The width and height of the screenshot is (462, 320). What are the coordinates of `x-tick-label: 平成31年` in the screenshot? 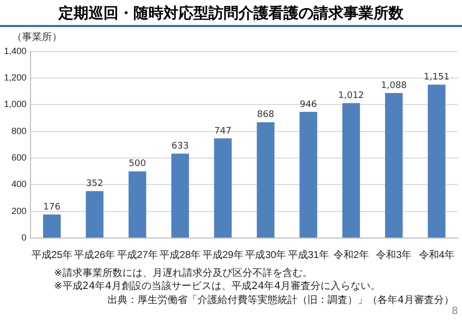 It's located at (308, 254).